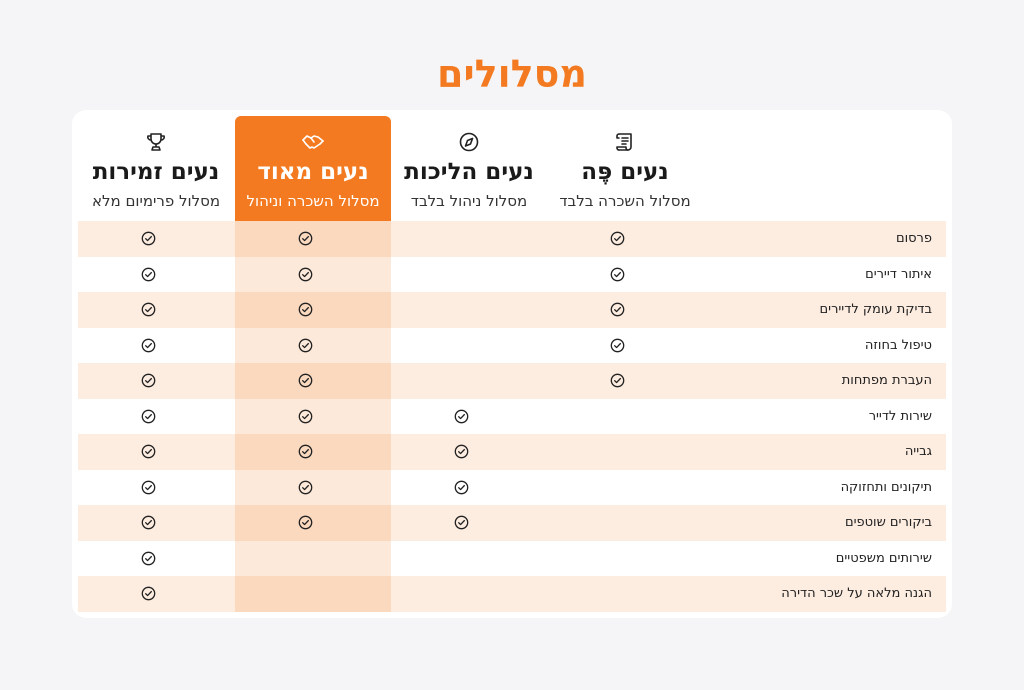  What do you see at coordinates (886, 380) in the screenshot?
I see `feature-label: העברת מפתחות` at bounding box center [886, 380].